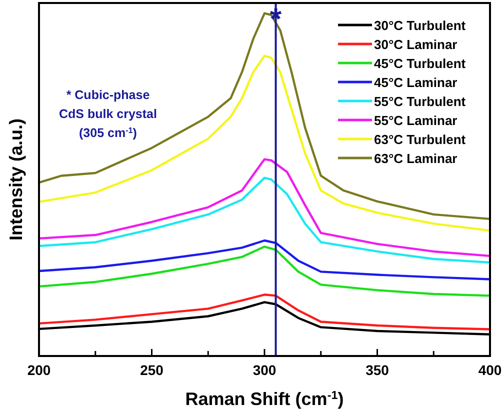 This screenshot has width=504, height=415. Describe the element at coordinates (490, 370) in the screenshot. I see `x-tick-label: 400` at that location.